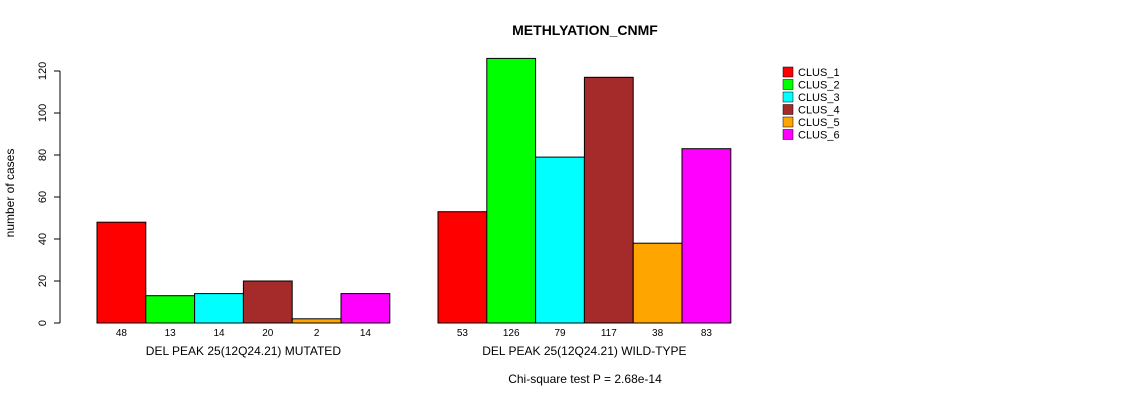  Describe the element at coordinates (819, 98) in the screenshot. I see `legend-label: CLUS_3` at that location.